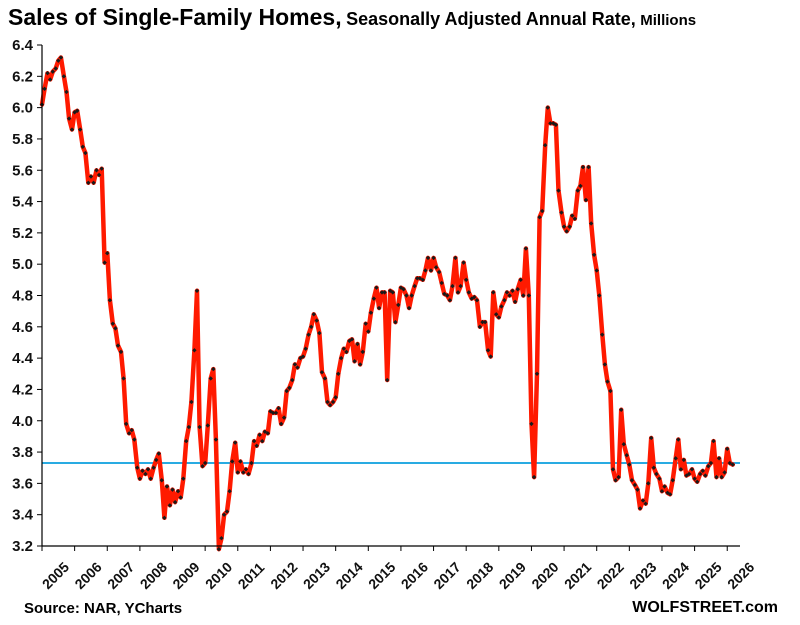 Image resolution: width=800 pixels, height=625 pixels. Describe the element at coordinates (381, 575) in the screenshot. I see `x-tick-label: 2015` at that location.